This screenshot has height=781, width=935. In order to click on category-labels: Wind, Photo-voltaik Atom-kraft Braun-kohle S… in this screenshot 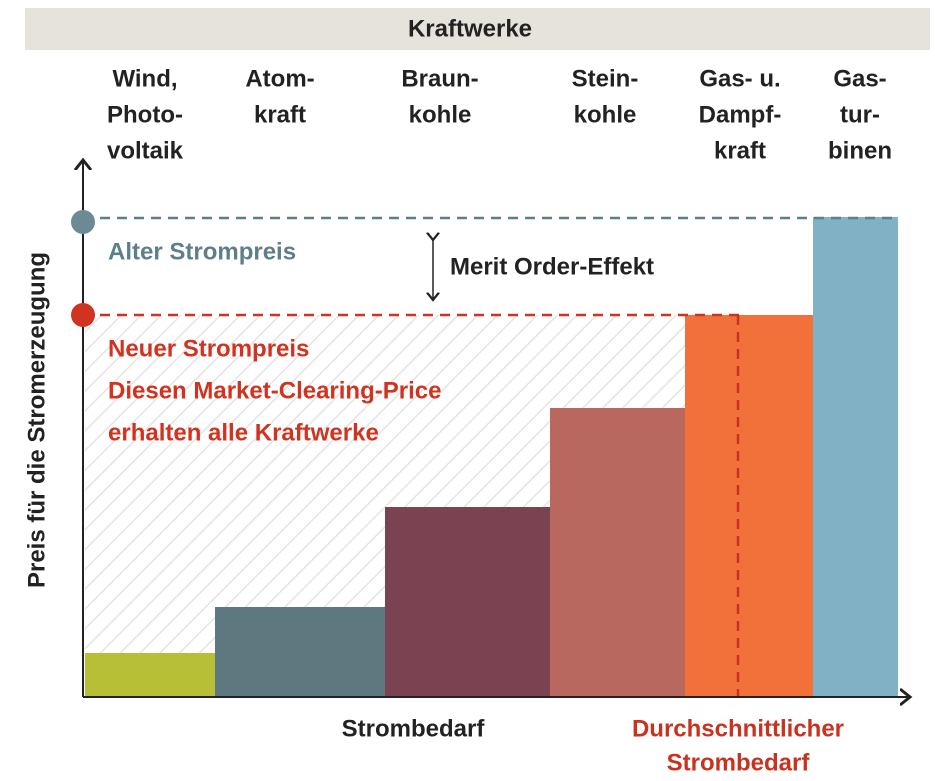, I will do `click(499, 114)`.